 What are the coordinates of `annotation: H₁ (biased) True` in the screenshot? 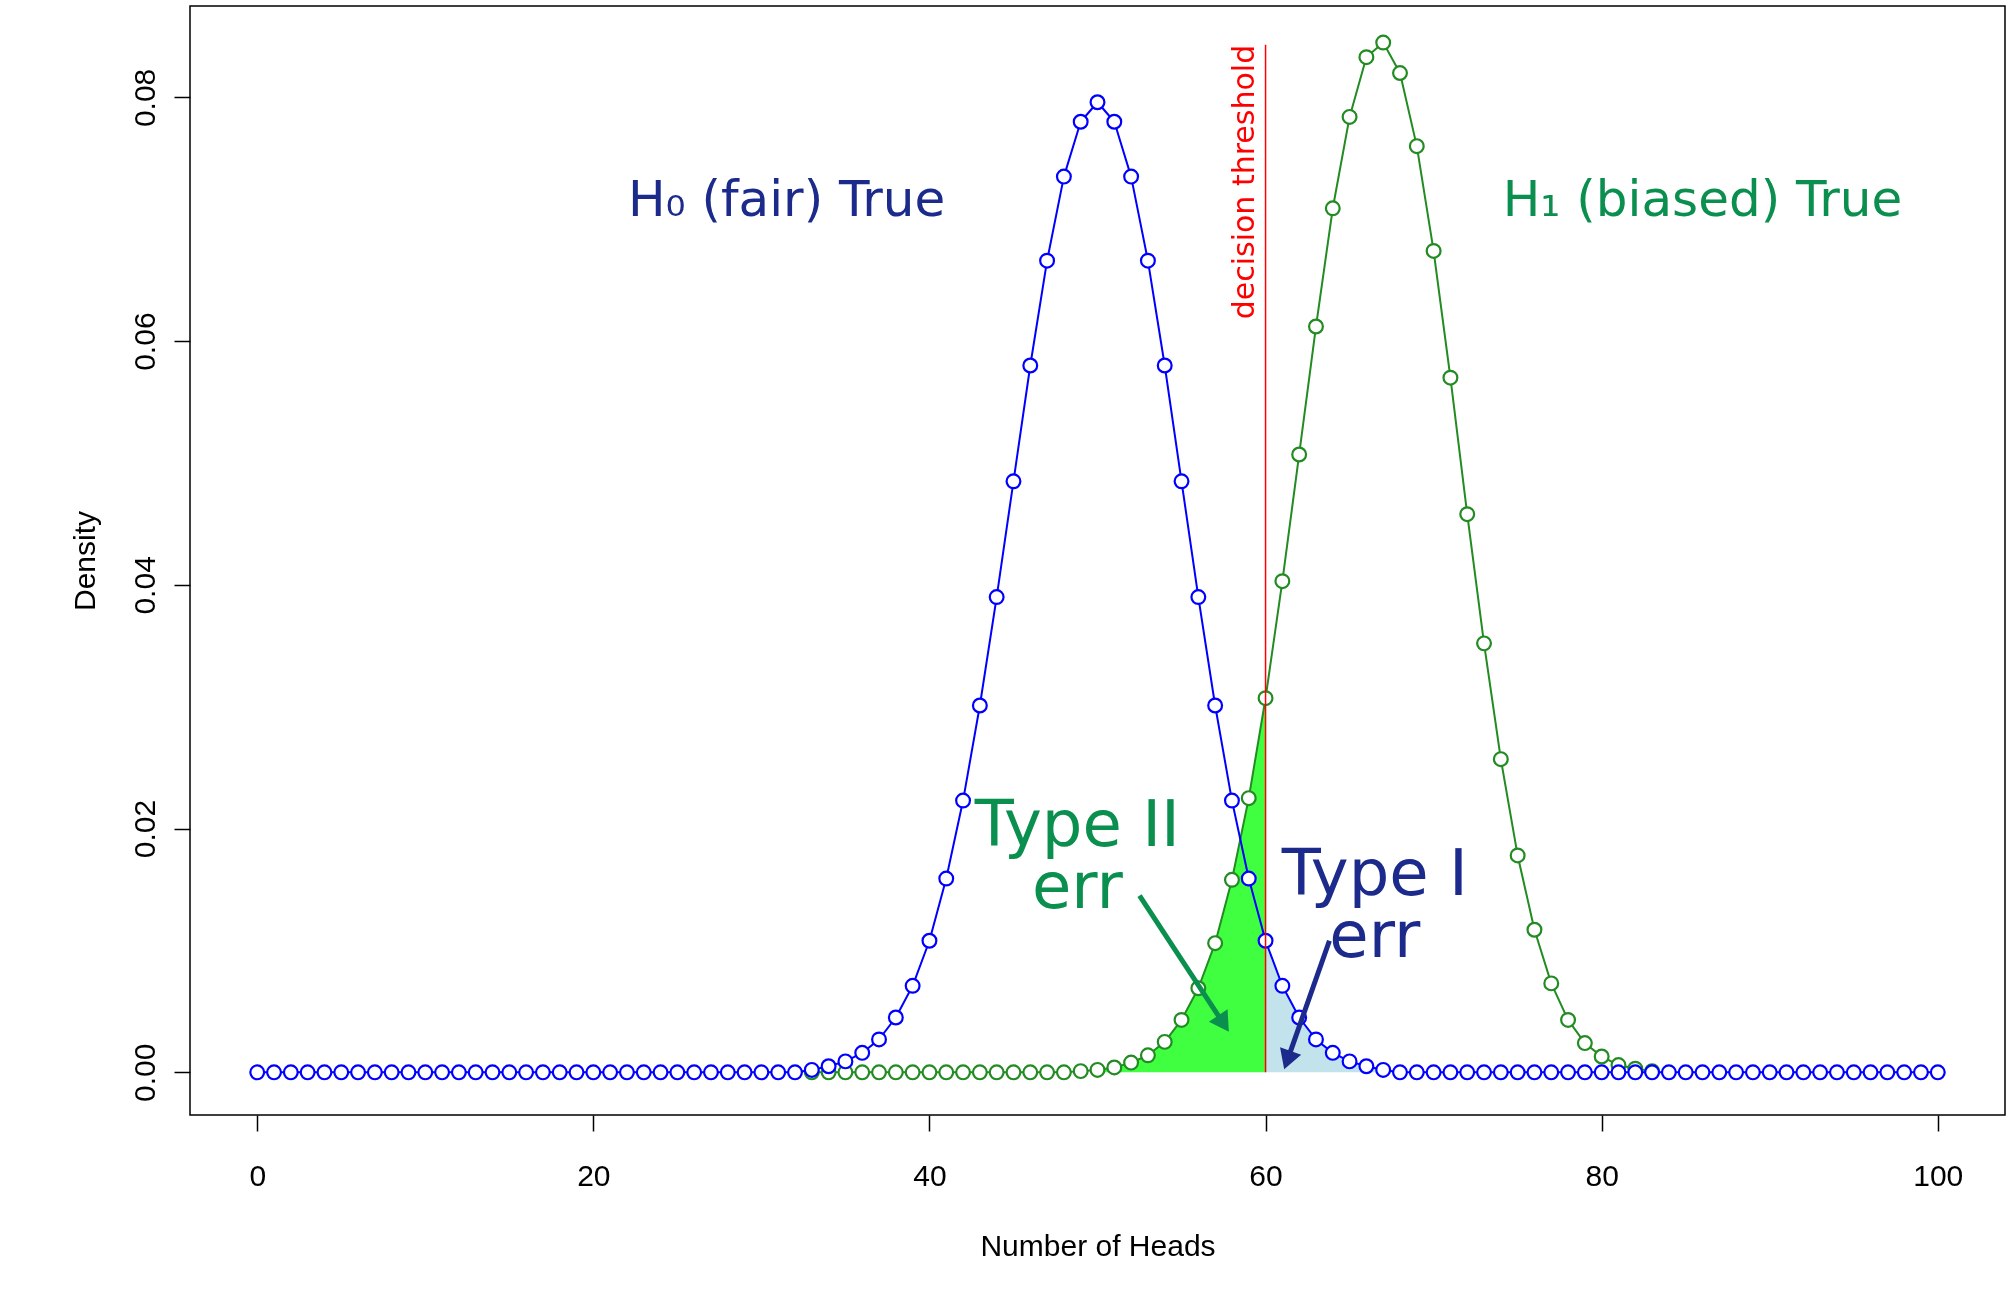 It's located at (1702, 198).